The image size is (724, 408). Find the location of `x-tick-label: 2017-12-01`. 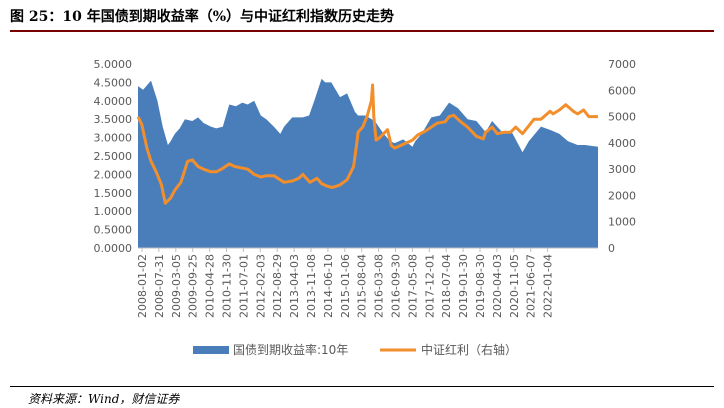

x-tick-label: 2017-12-01 is located at coordinates (429, 286).